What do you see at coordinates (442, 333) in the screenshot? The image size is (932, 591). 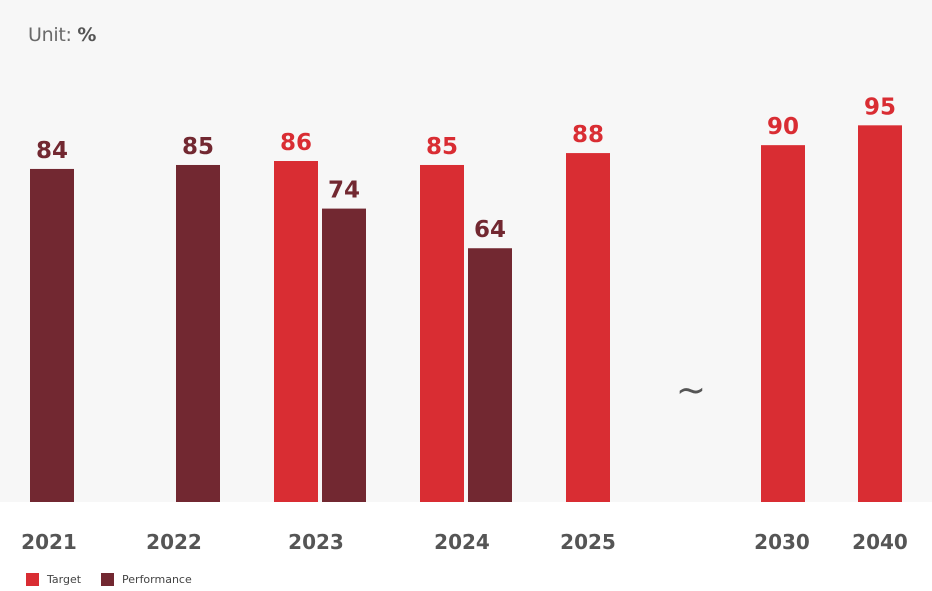 I see `bar-target-2024` at bounding box center [442, 333].